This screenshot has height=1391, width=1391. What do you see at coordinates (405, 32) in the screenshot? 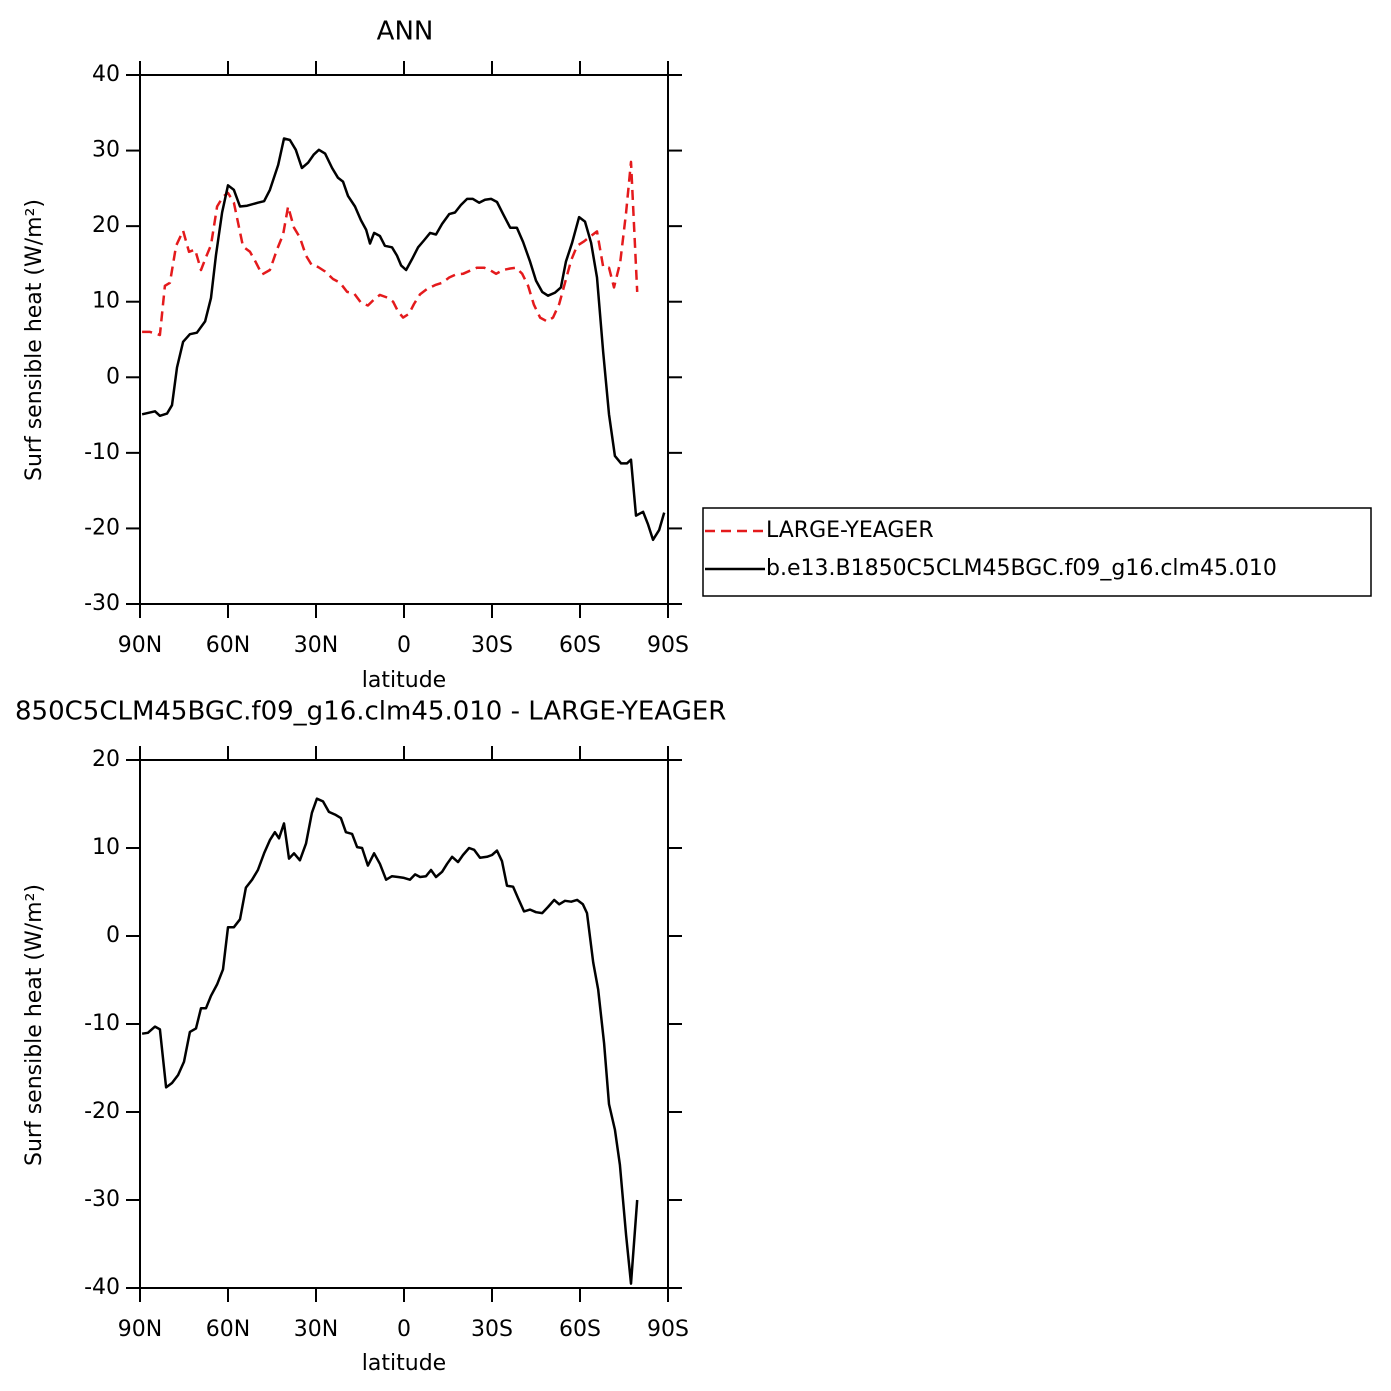
I see `chart-title: ANN` at bounding box center [405, 32].